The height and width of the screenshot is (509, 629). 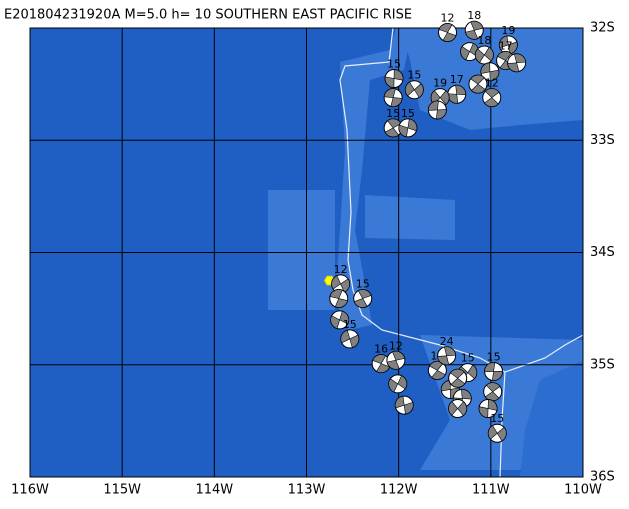 I want to click on x-tick-label: 111W, so click(x=491, y=490).